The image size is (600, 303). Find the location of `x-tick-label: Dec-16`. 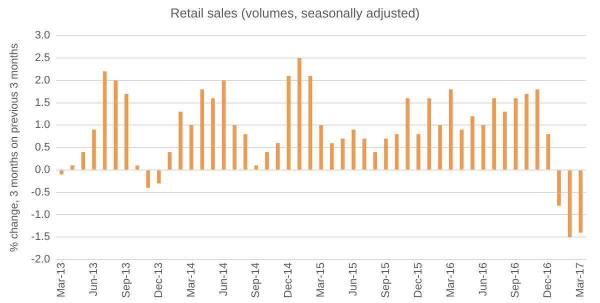

x-tick-label: Dec-16 is located at coordinates (548, 280).